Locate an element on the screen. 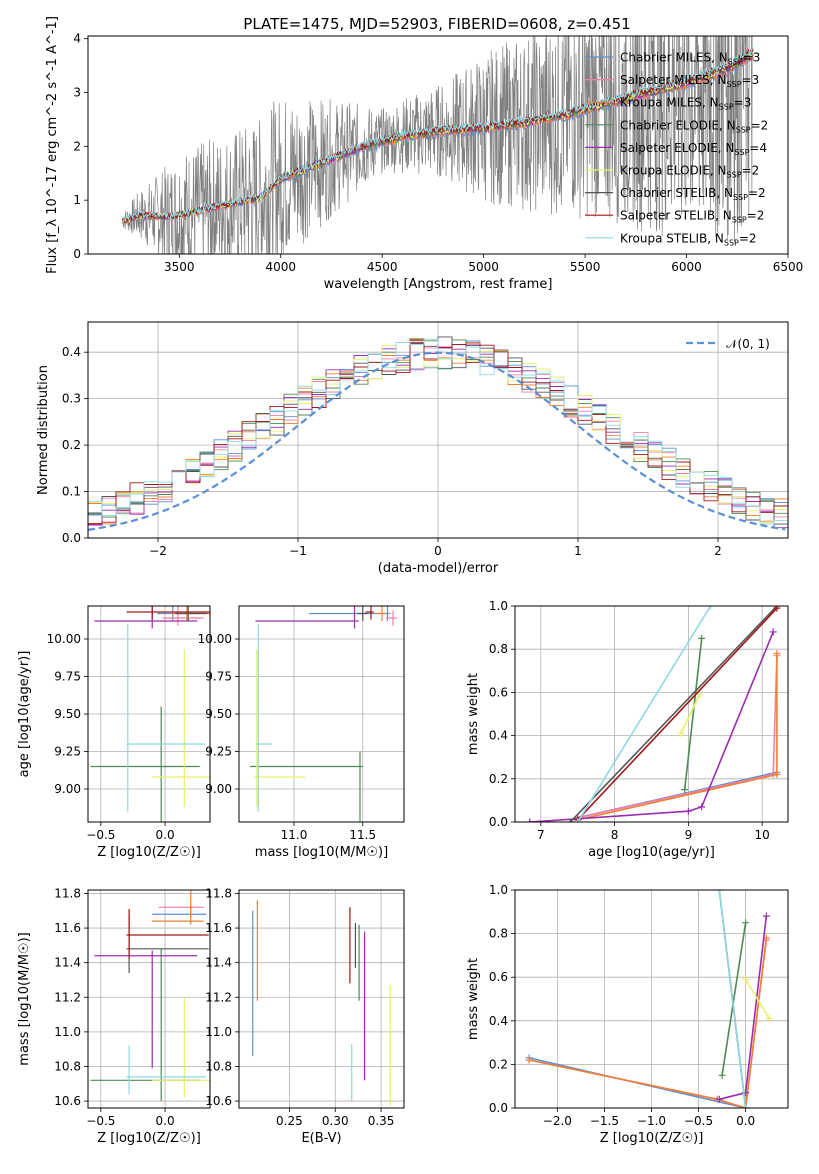  y-tick-label: 3 is located at coordinates (77, 93).